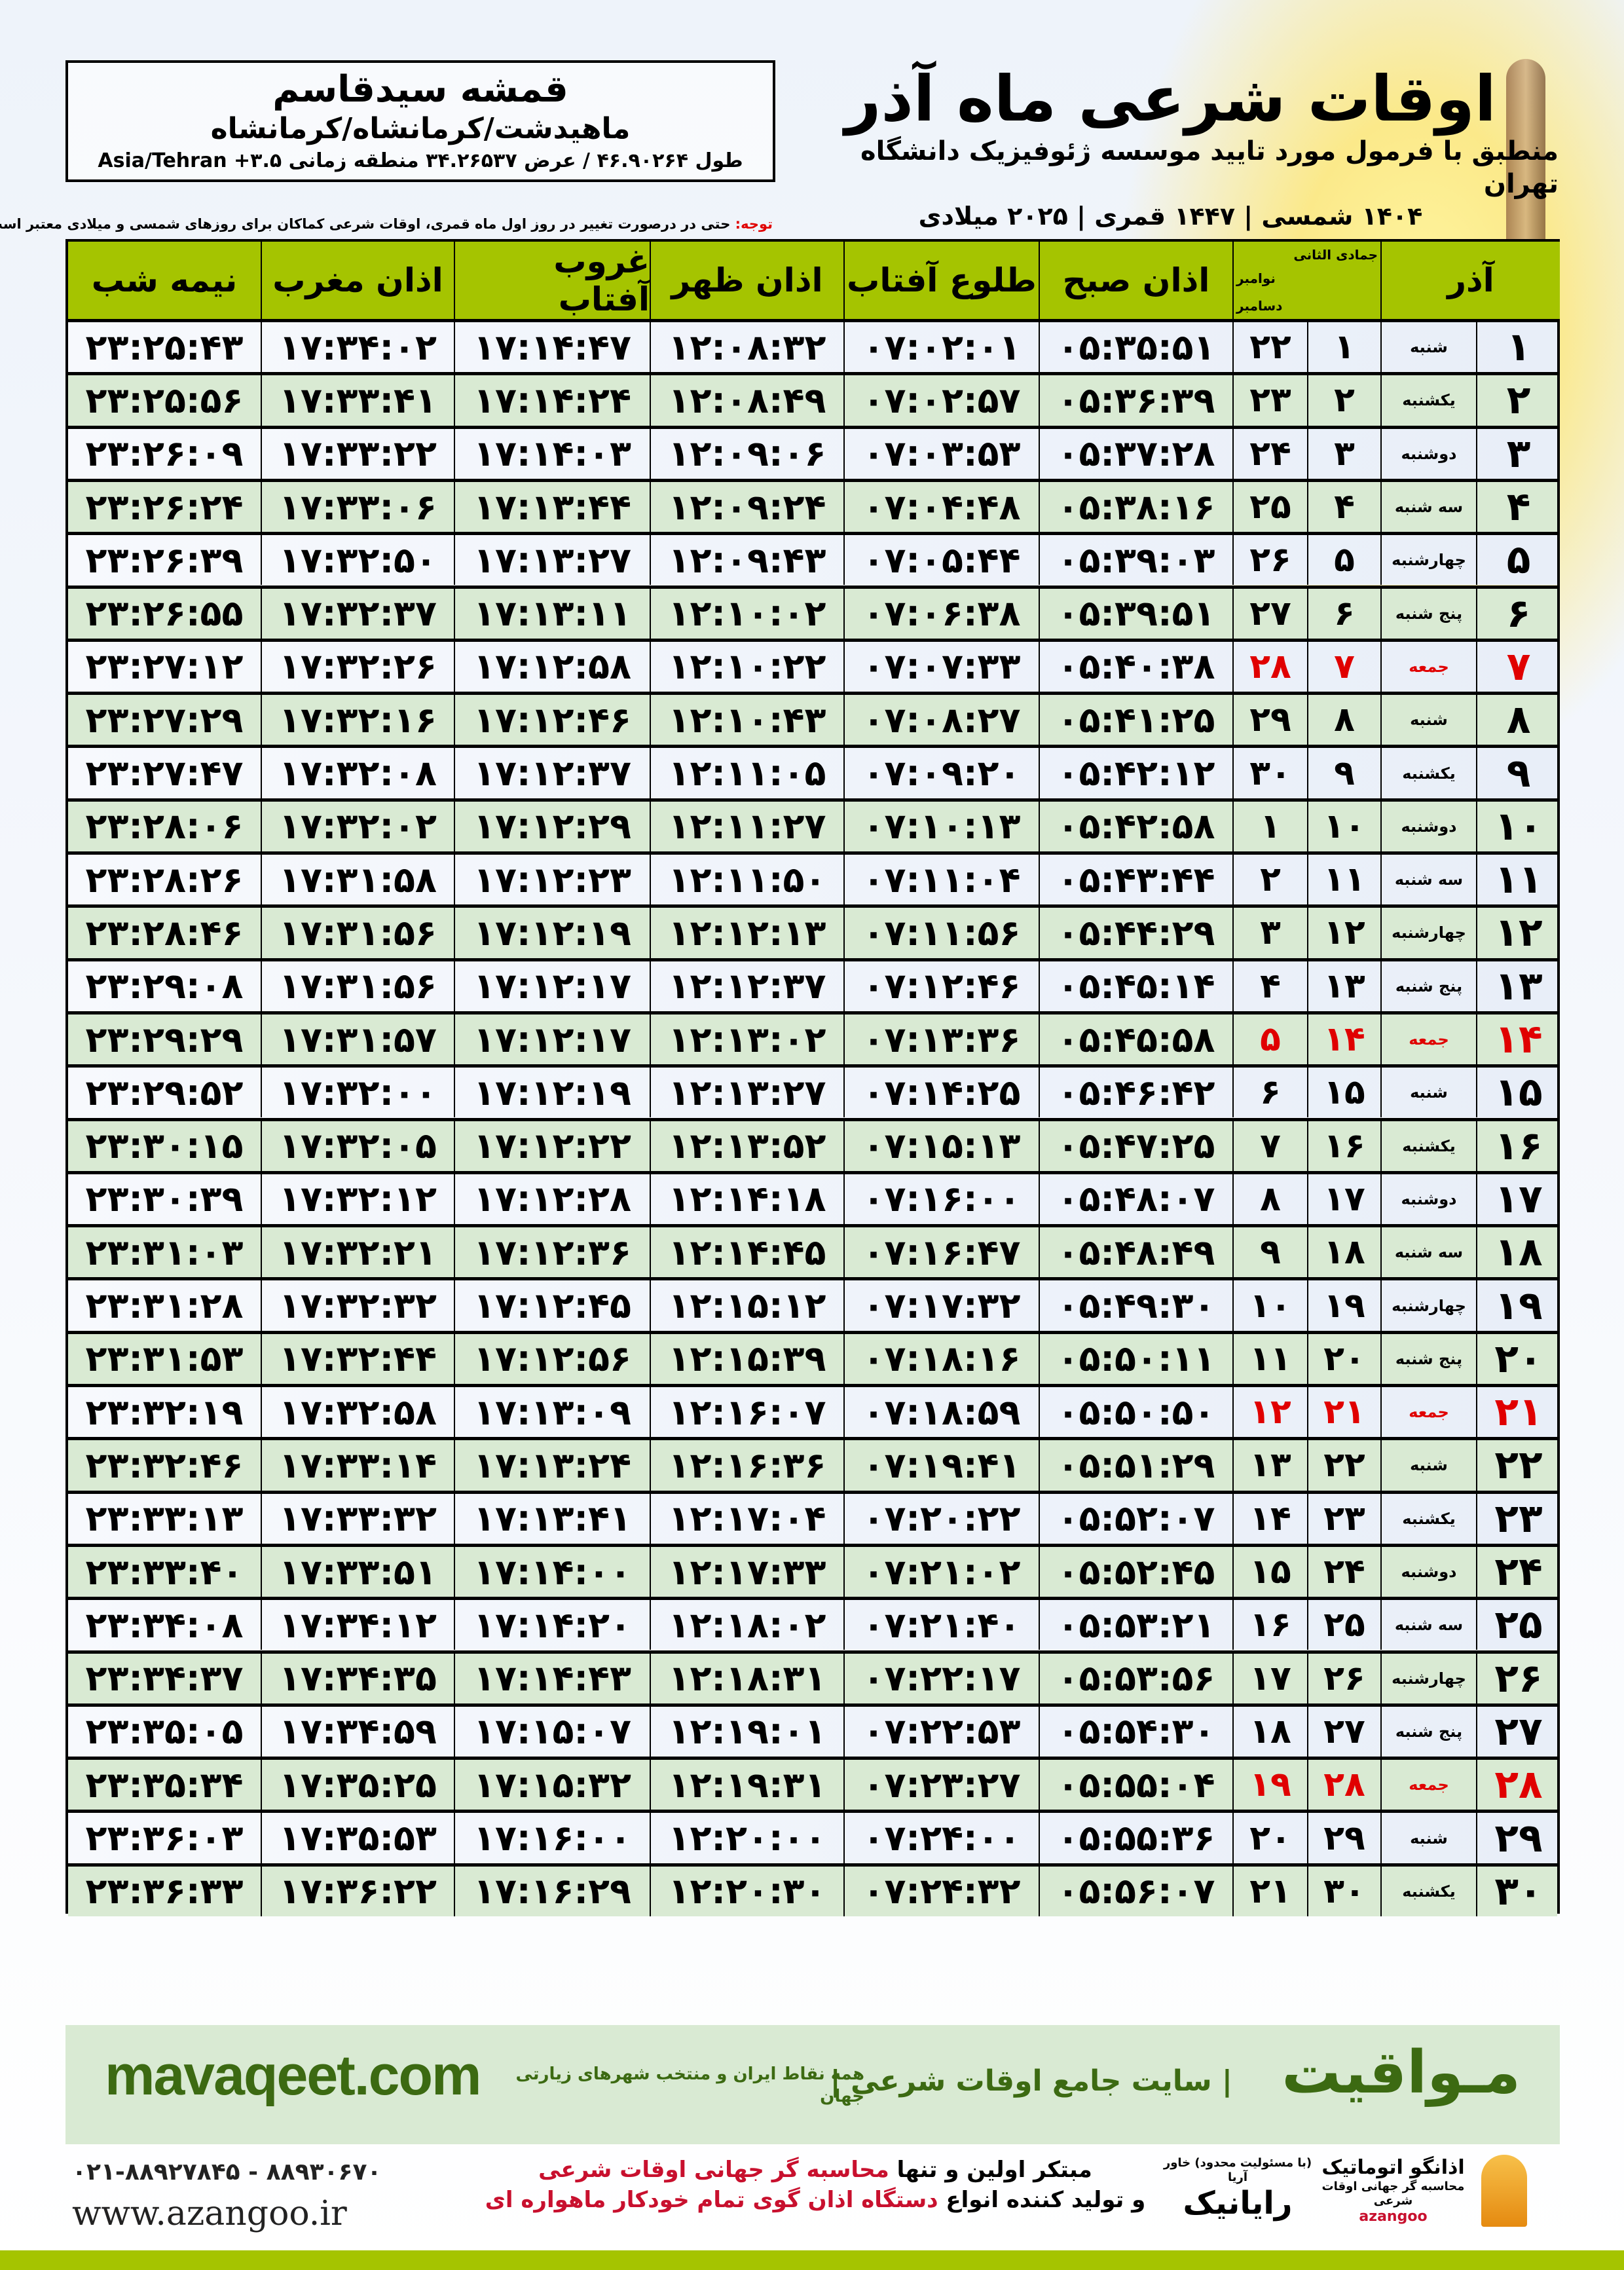  Describe the element at coordinates (1271, 880) in the screenshot. I see `cell-greg: ۲` at that location.